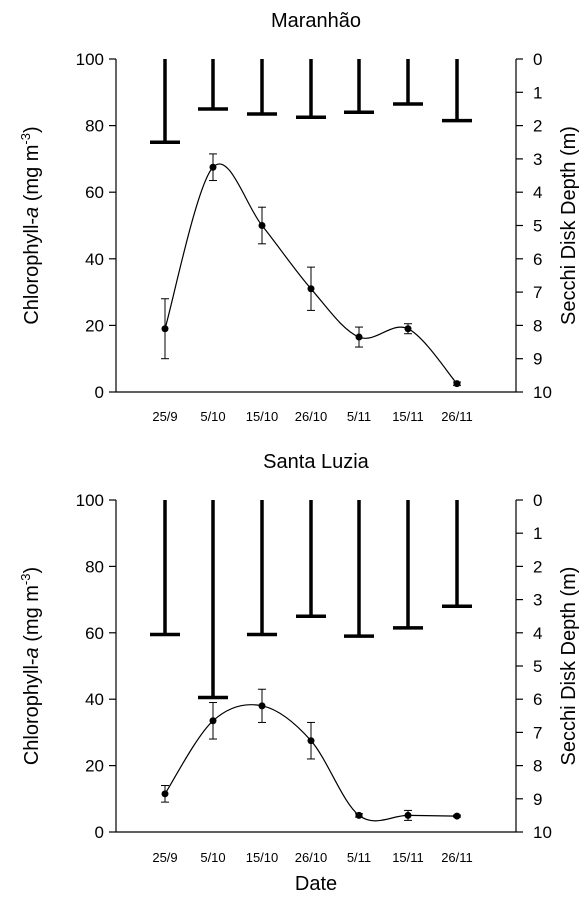  What do you see at coordinates (316, 462) in the screenshot?
I see `chart-title: Santa Luzia` at bounding box center [316, 462].